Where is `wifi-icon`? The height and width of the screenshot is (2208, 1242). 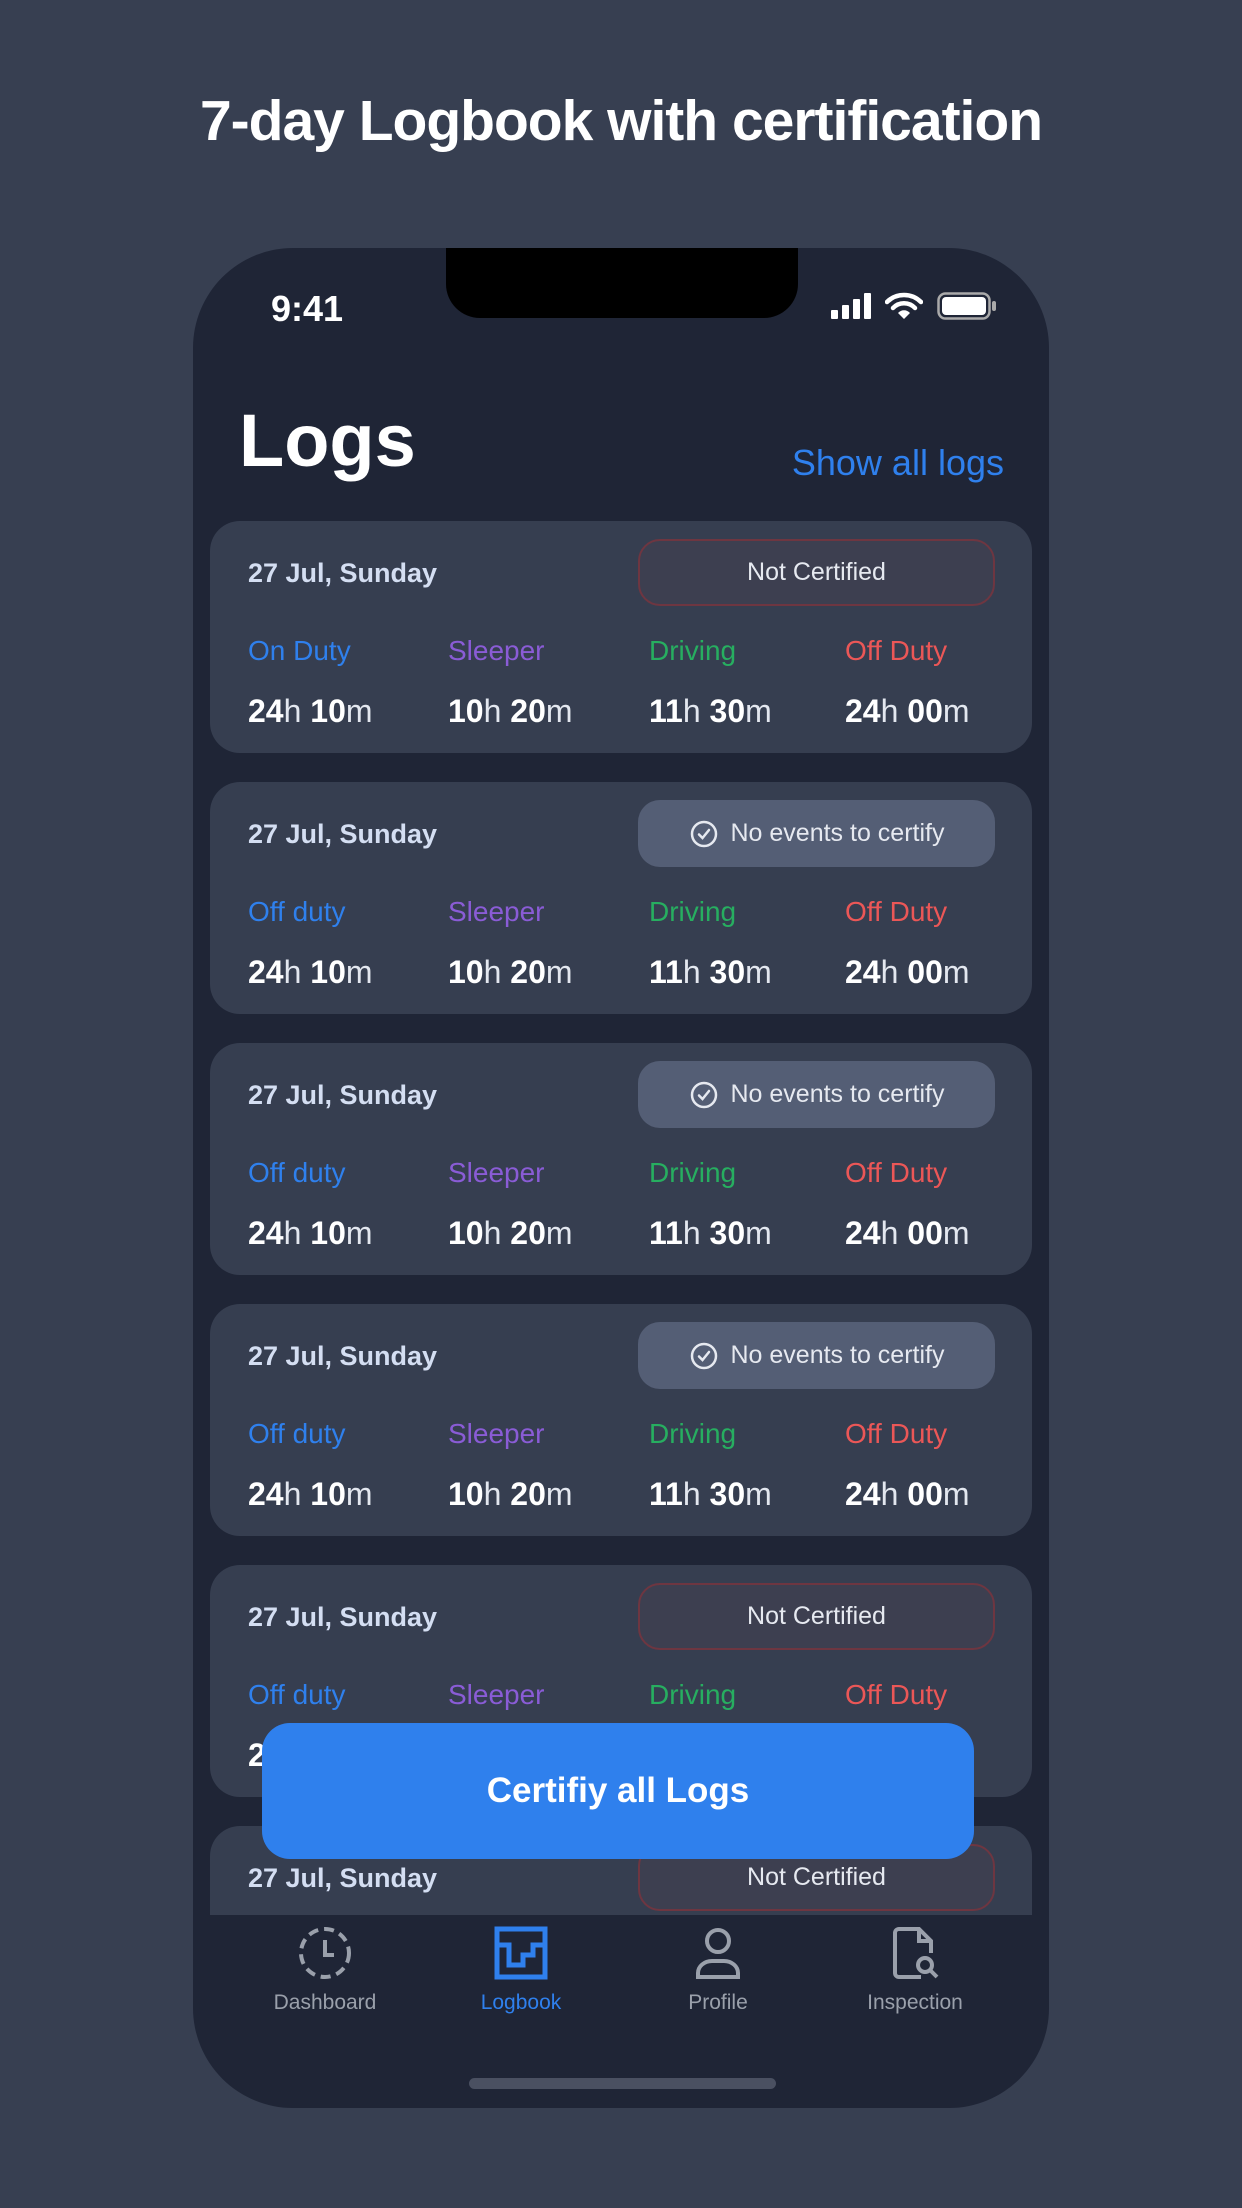 wifi-icon is located at coordinates (904, 305).